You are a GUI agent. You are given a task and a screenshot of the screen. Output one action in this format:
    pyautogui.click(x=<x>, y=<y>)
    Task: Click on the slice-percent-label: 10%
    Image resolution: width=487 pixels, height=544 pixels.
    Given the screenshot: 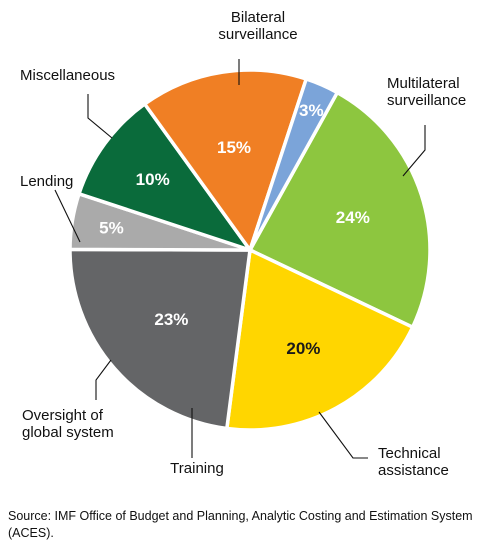 What is the action you would take?
    pyautogui.click(x=153, y=179)
    